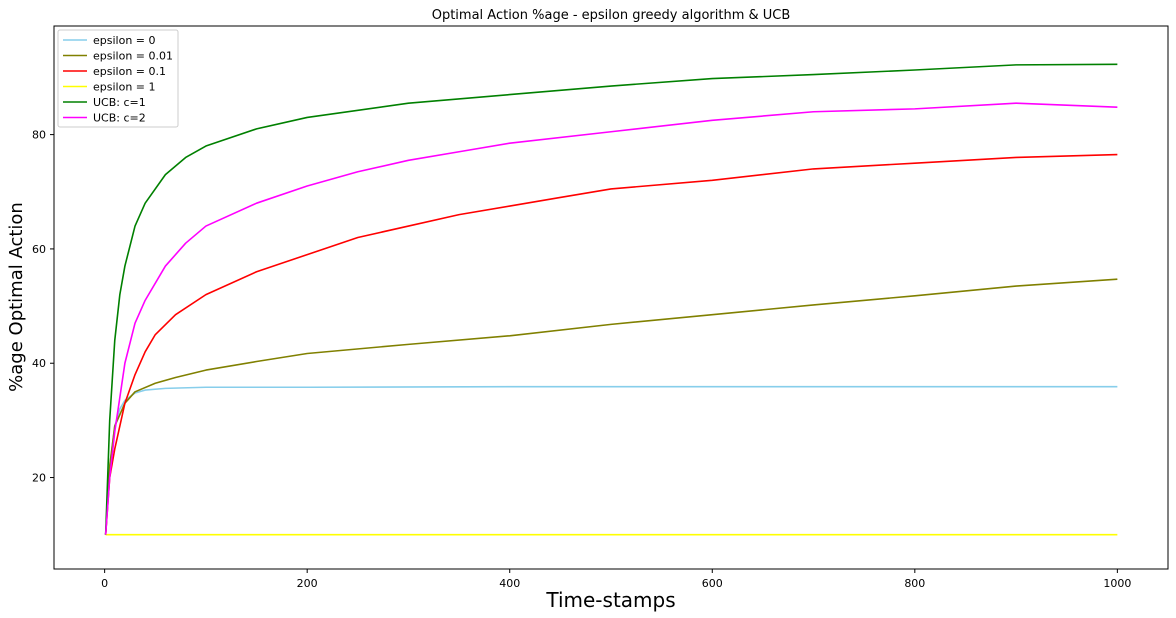 This screenshot has height=618, width=1176. I want to click on legend-label-4: UCB: c=1, so click(119, 102).